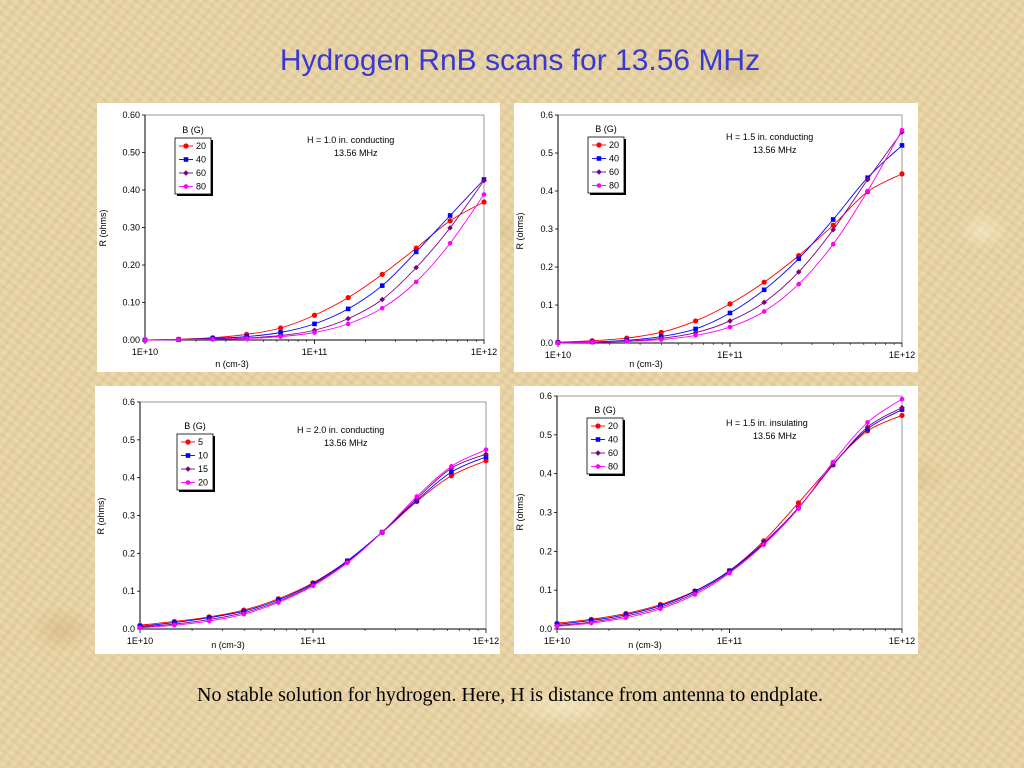 The height and width of the screenshot is (768, 1024). Describe the element at coordinates (192, 187) in the screenshot. I see `legend-entry: 80` at that location.